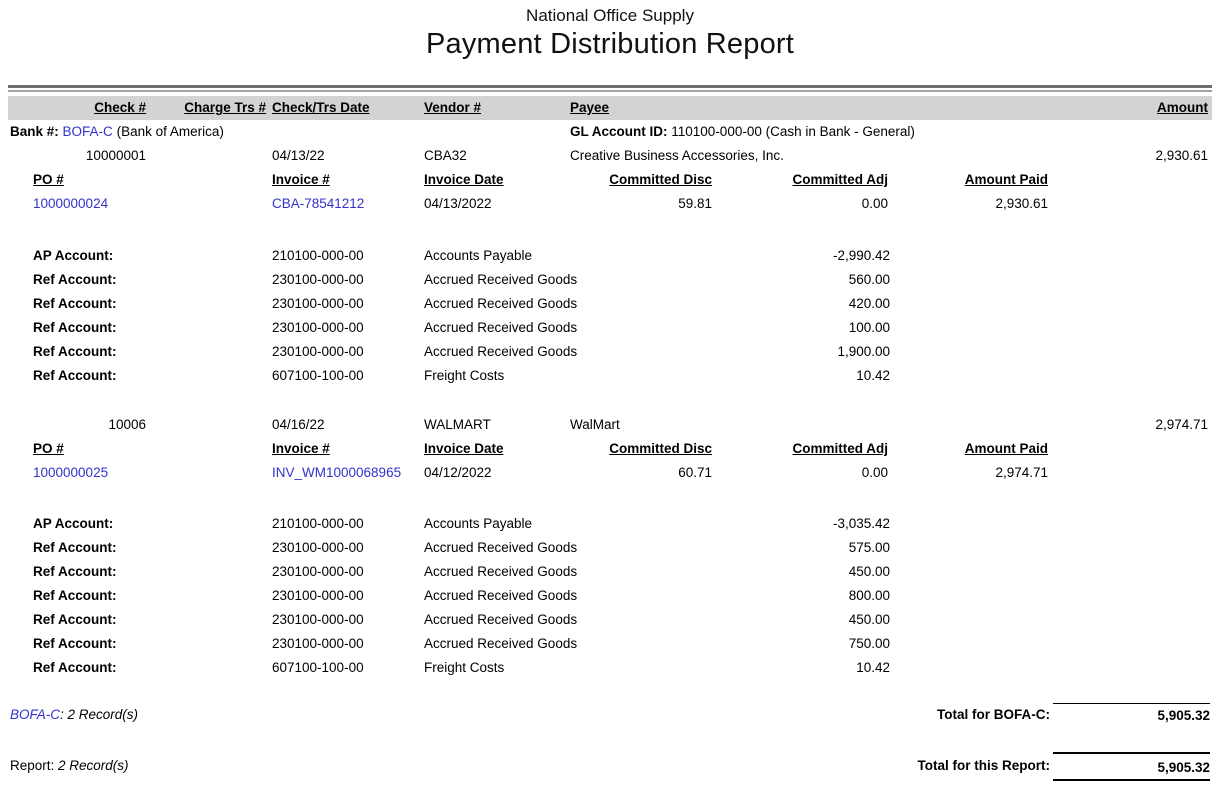  I want to click on payee-name: WalMart, so click(595, 424).